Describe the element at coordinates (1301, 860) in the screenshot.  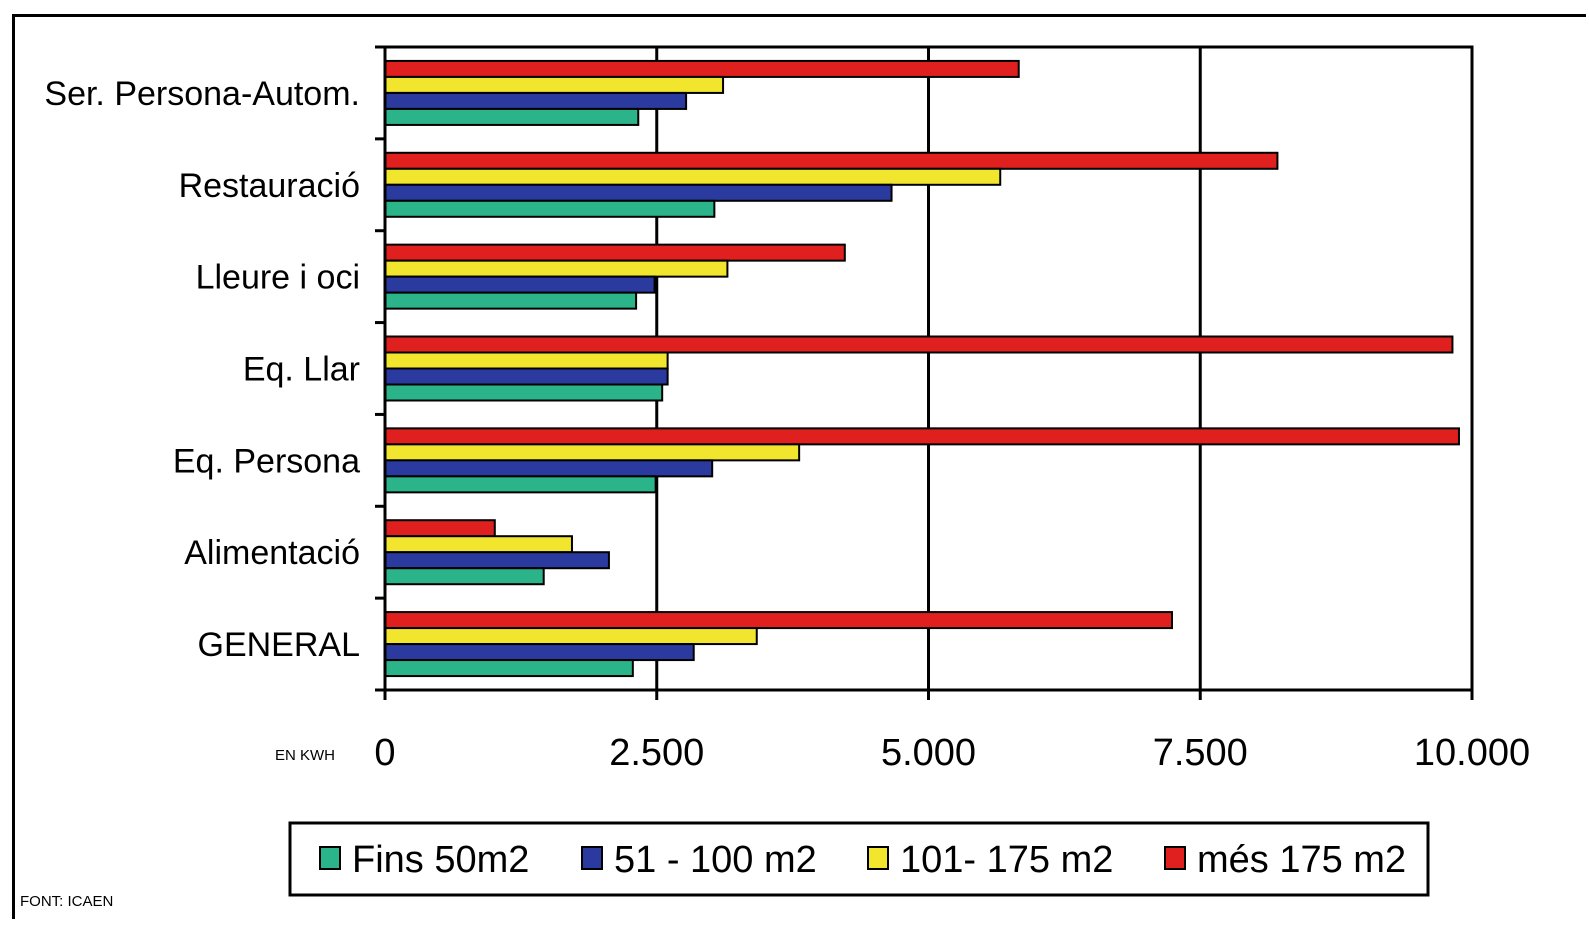
I see `legend-label: més 175 m2` at that location.